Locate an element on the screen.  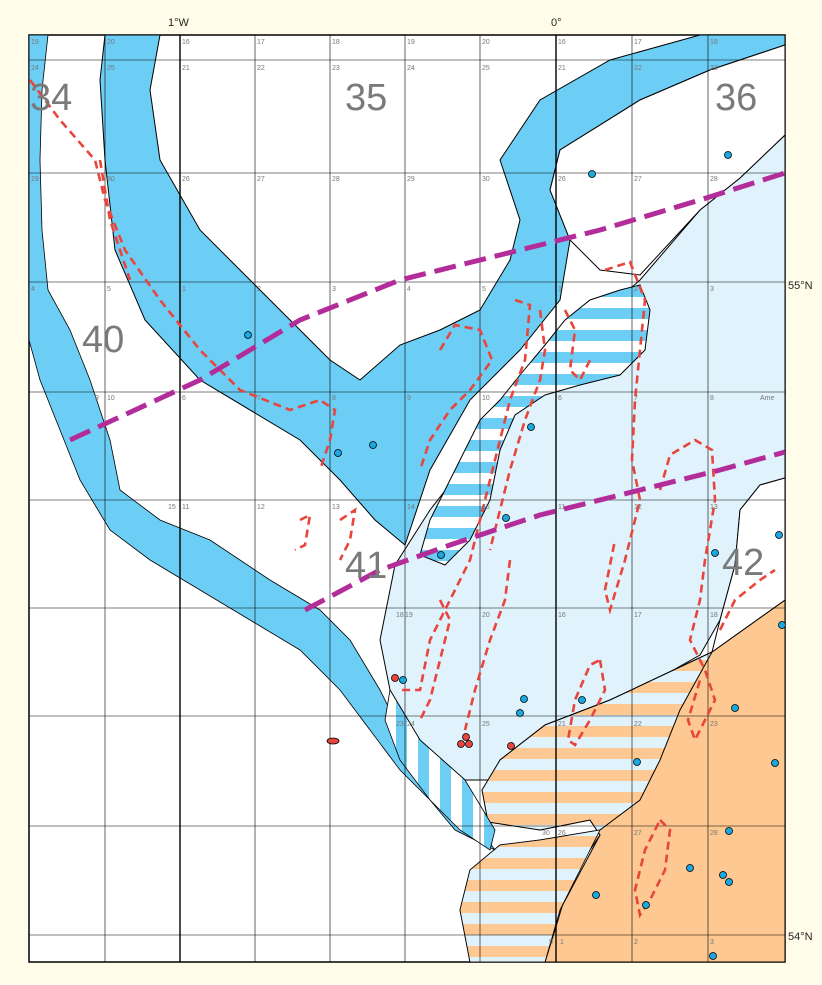
striped-channel is located at coordinates (535, 425).